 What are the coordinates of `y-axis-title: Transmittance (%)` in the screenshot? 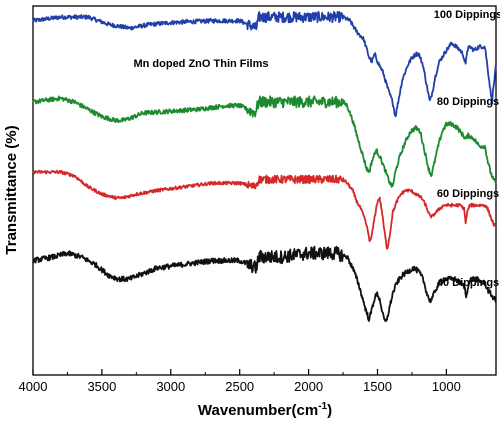 It's located at (11, 189).